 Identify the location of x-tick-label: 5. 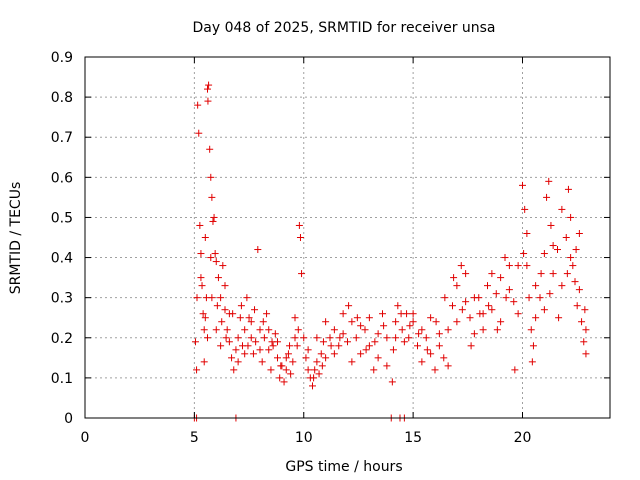
(194, 438).